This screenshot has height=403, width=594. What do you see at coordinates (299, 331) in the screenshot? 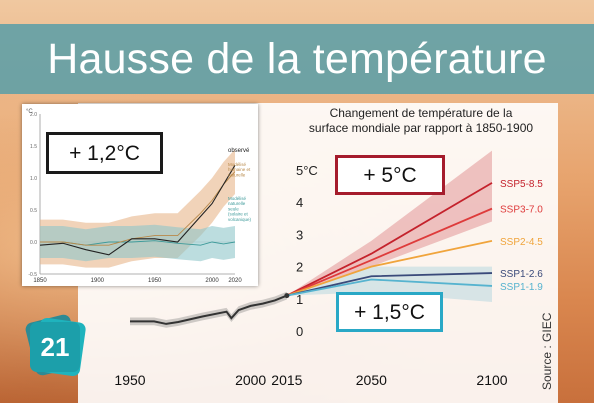
I see `y-tick-0: 0` at bounding box center [299, 331].